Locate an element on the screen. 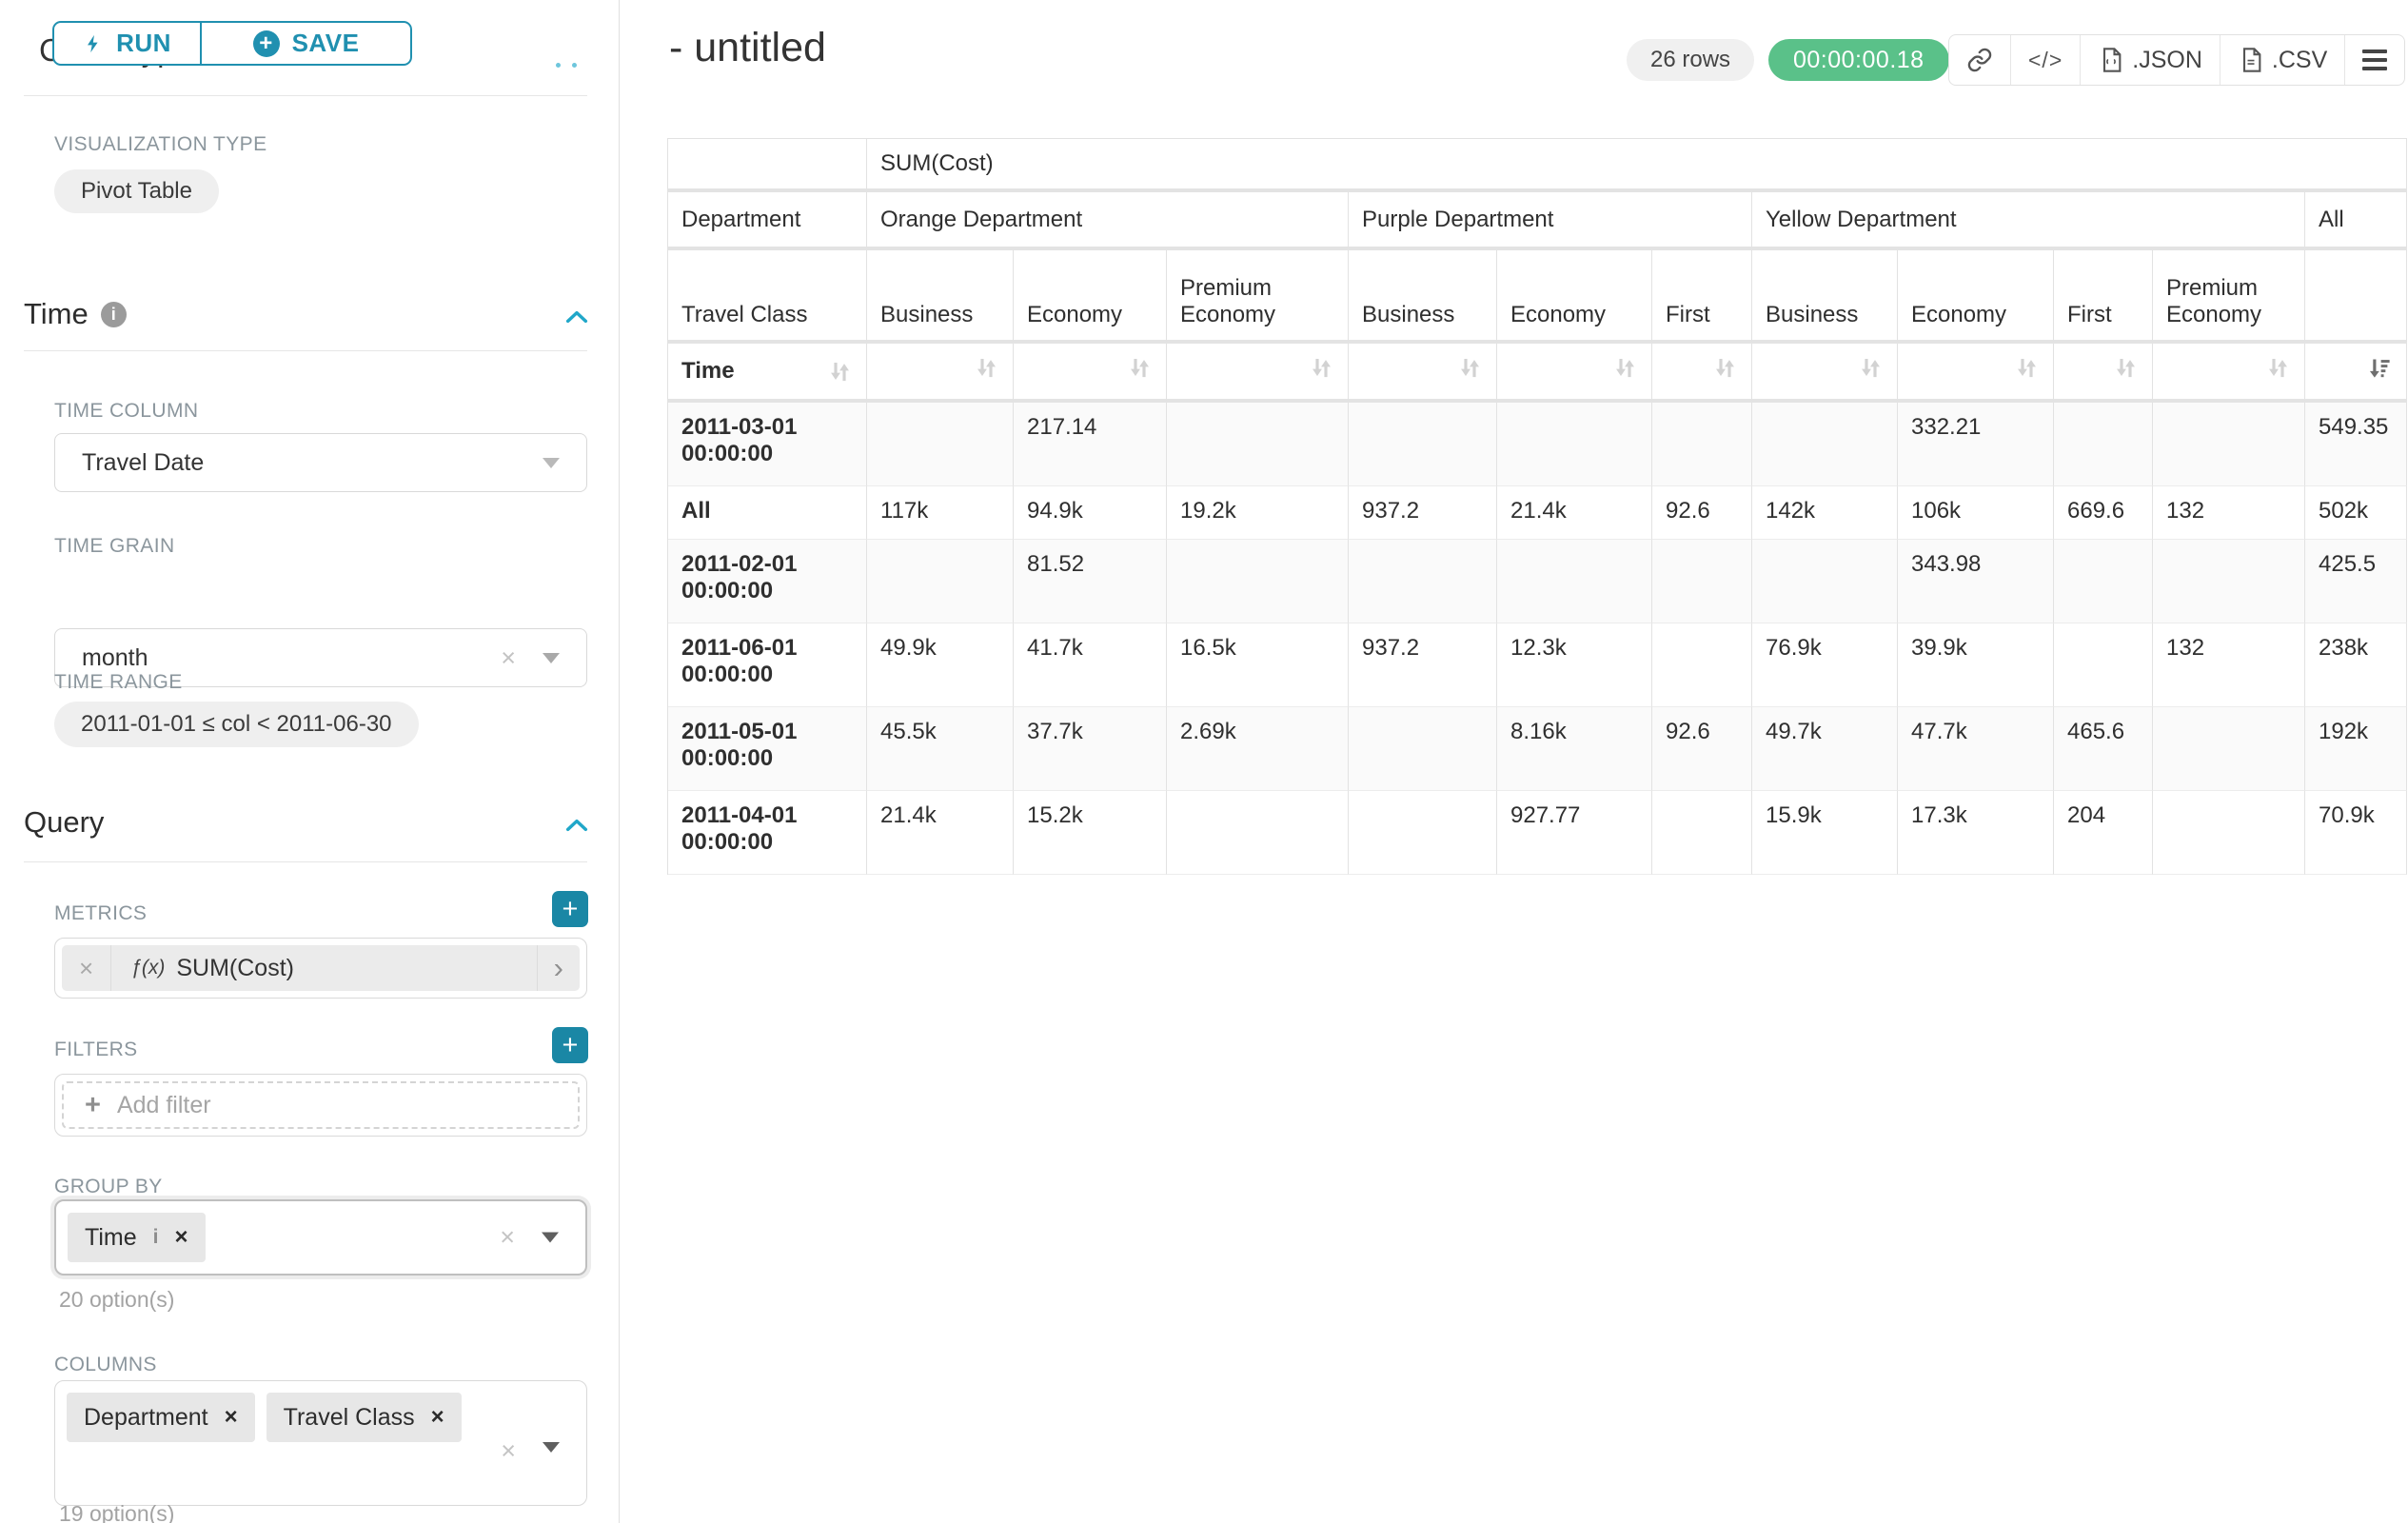 Image resolution: width=2408 pixels, height=1523 pixels. pivot-row-header: 2011-02-01 00:00:00 is located at coordinates (767, 582).